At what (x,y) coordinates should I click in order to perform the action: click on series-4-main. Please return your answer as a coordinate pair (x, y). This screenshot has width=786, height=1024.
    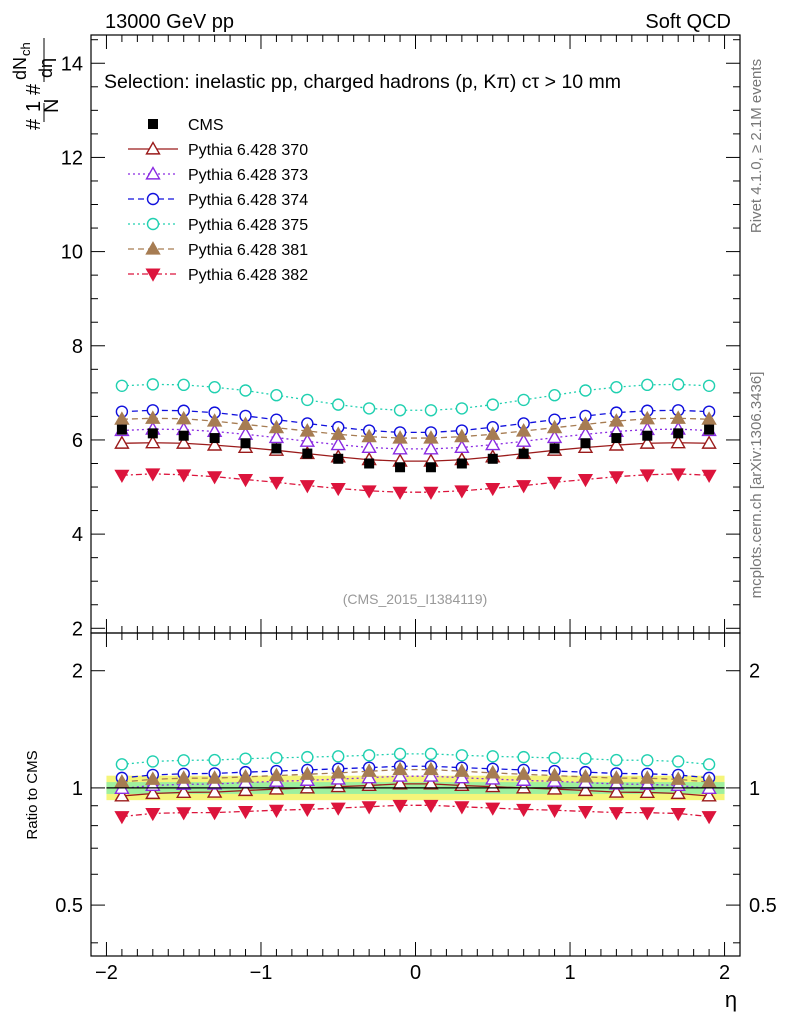
    Looking at the image, I should click on (415, 397).